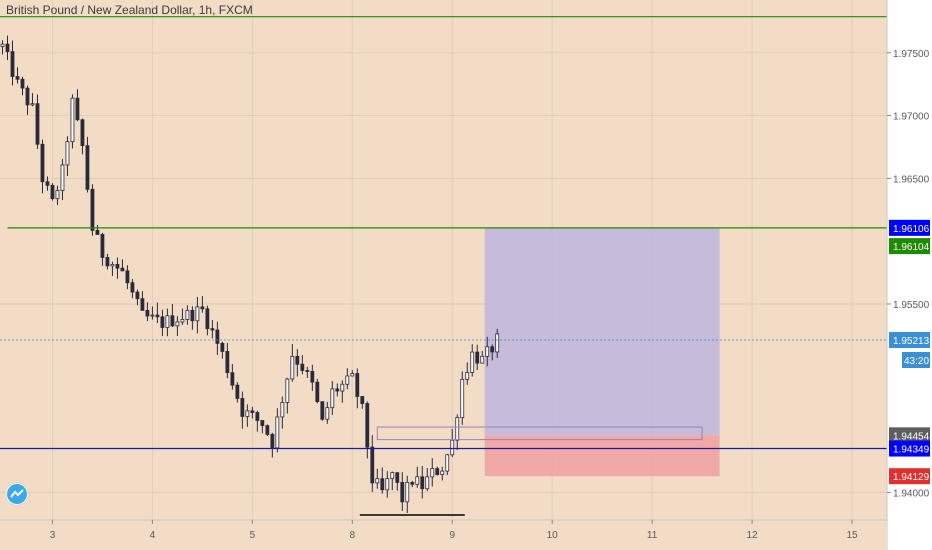 Image resolution: width=932 pixels, height=550 pixels. I want to click on price-badge-label: 1.95213, so click(911, 341).